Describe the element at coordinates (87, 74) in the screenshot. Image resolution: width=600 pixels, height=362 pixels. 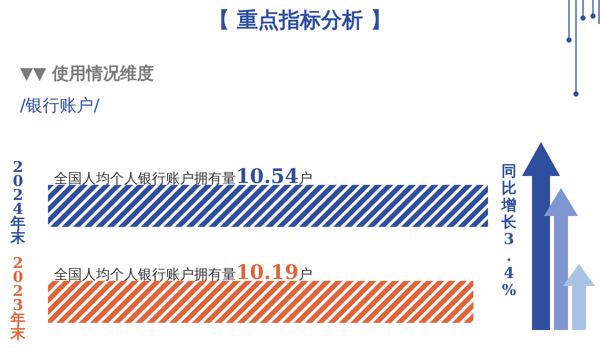
I see `chart-subtitle: ▼▼ 使用情况维度` at that location.